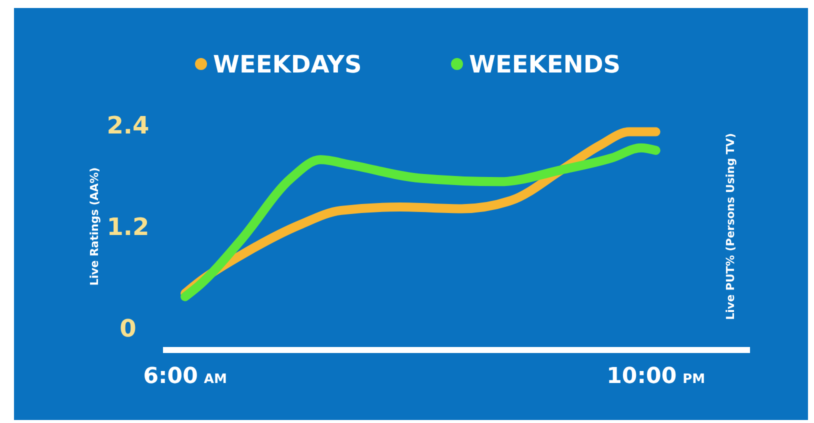 This screenshot has height=423, width=814. Describe the element at coordinates (128, 125) in the screenshot. I see `y-tick-label: 2.4` at that location.